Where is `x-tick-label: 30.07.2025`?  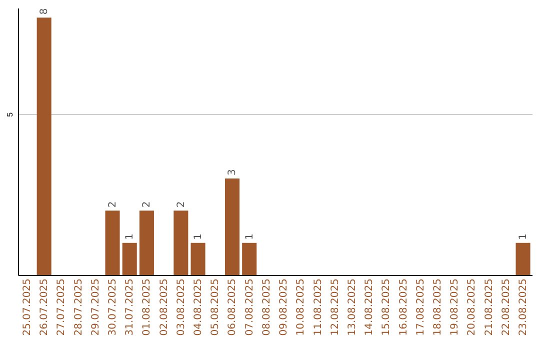
x-tick-label: 30.07.2025 is located at coordinates (113, 307).